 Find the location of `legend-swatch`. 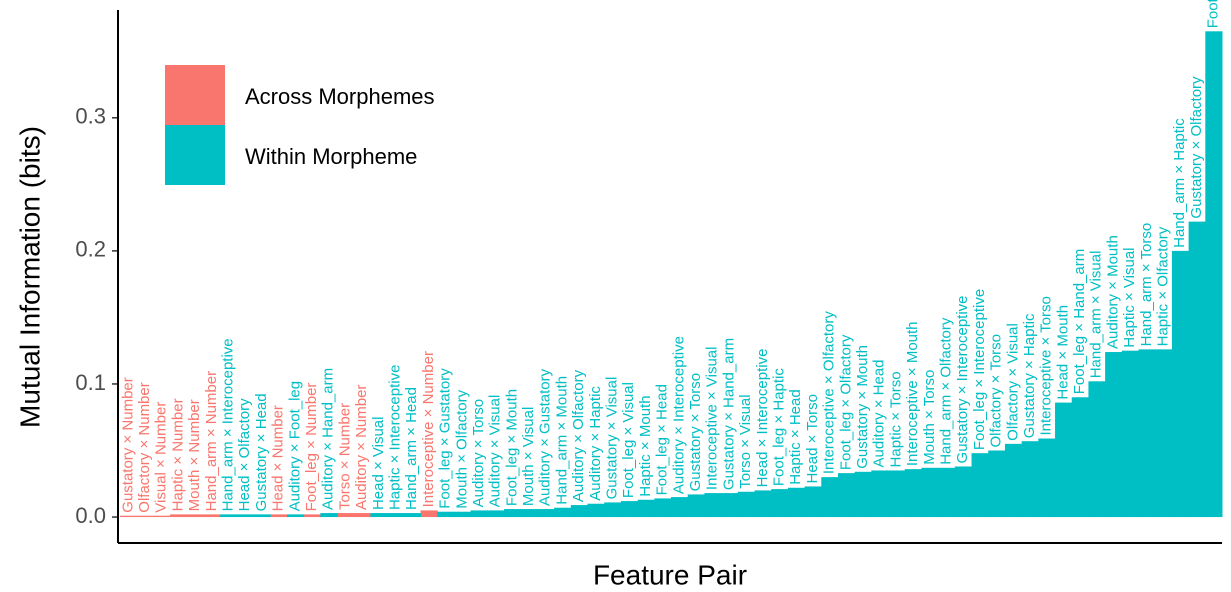

legend-swatch is located at coordinates (195, 95).